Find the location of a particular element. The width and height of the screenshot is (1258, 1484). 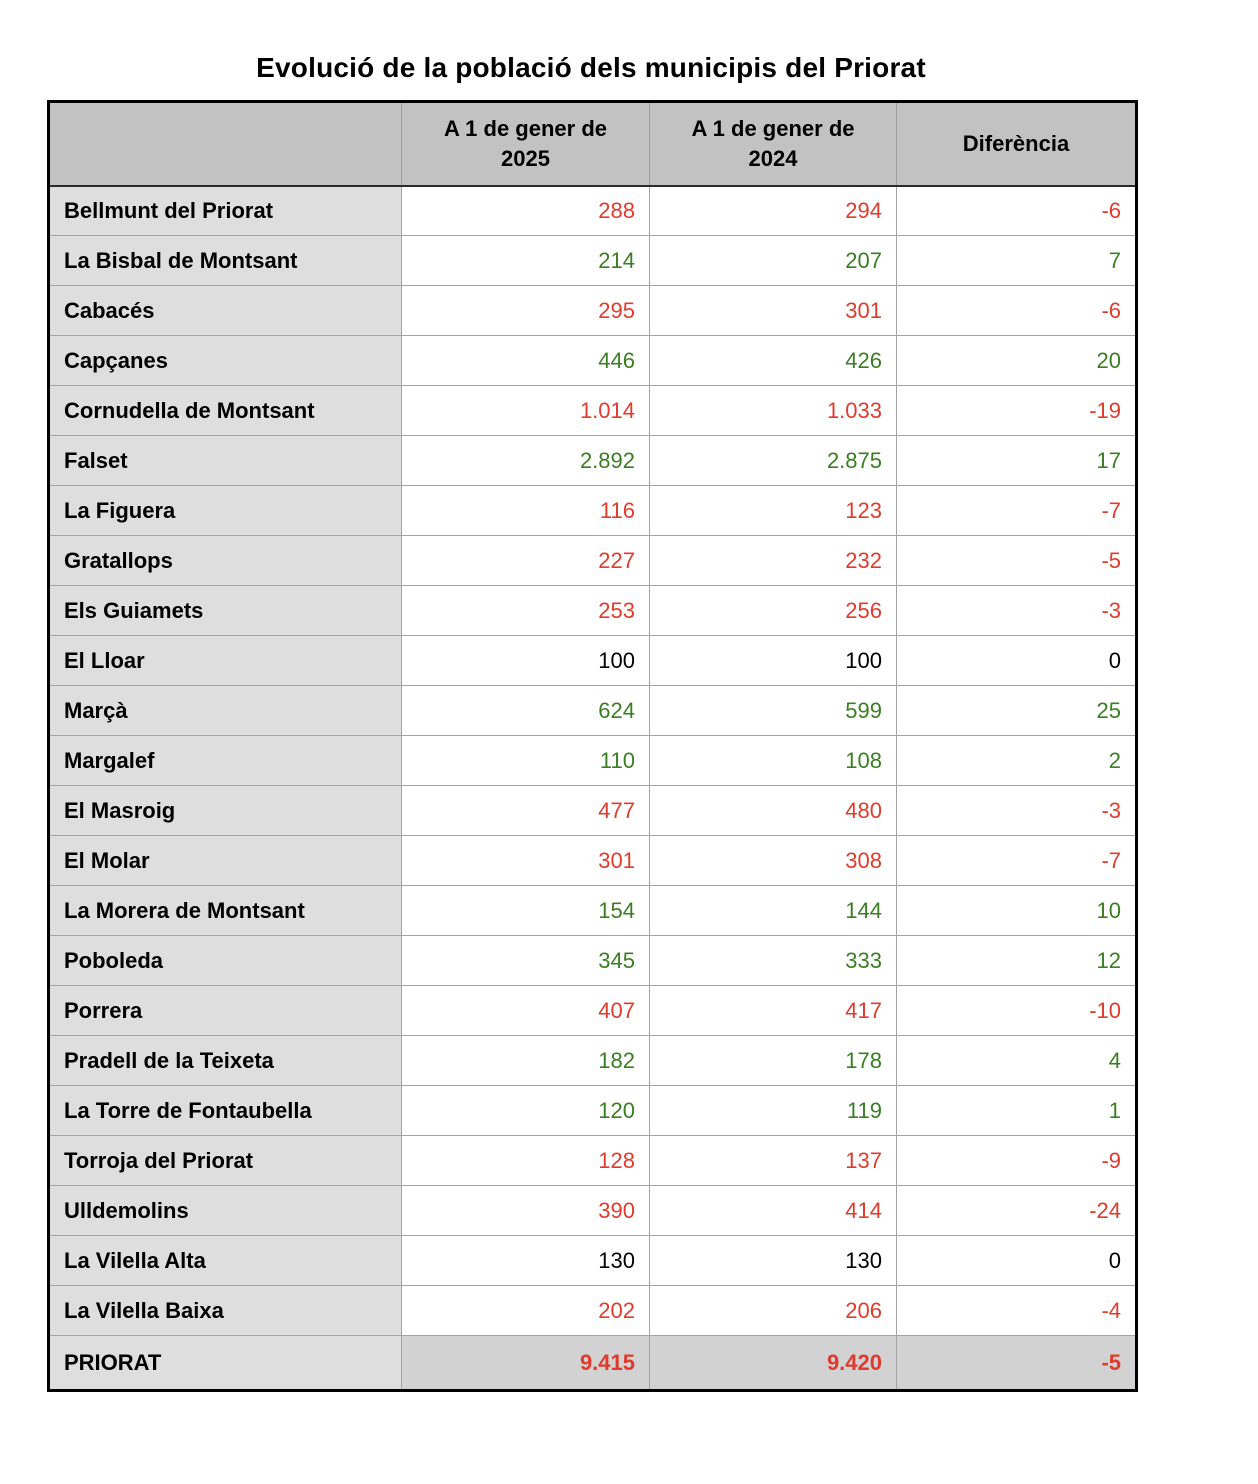

municipality-name: La Torre de Fontaubella is located at coordinates (225, 1110).